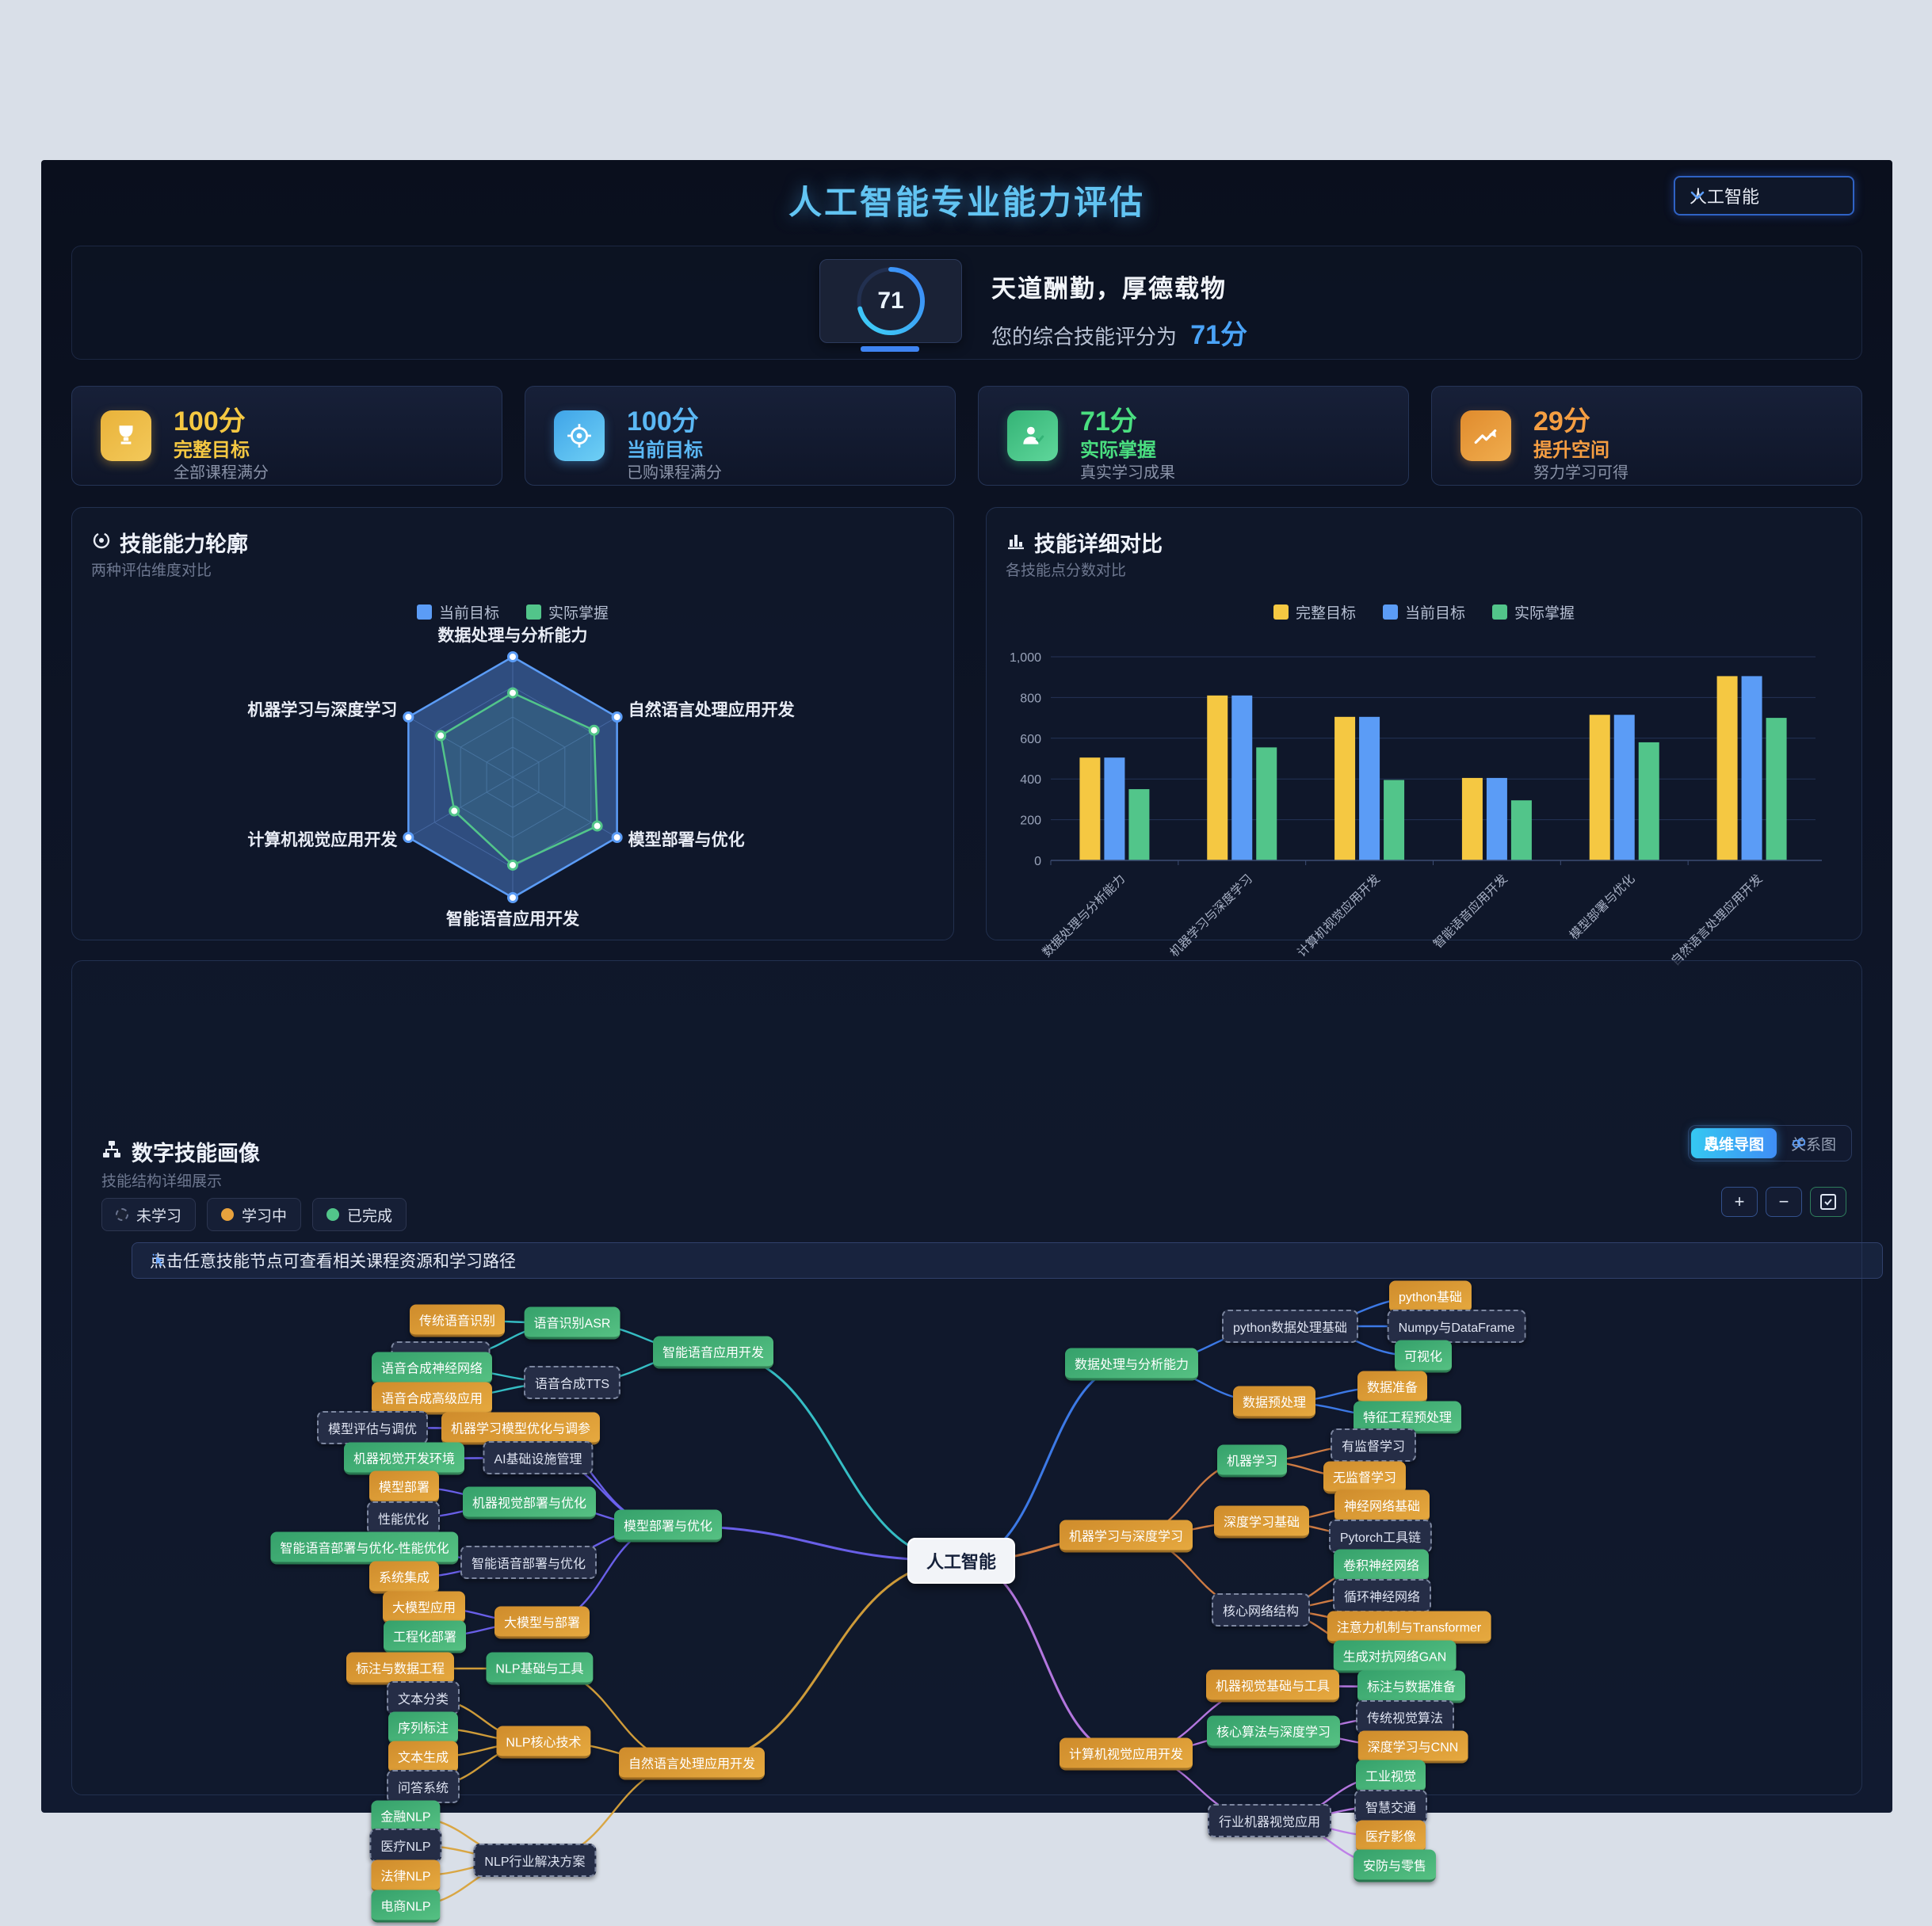 Image resolution: width=1932 pixels, height=1926 pixels. I want to click on mindmap-node: 循环神经网络, so click(1382, 1595).